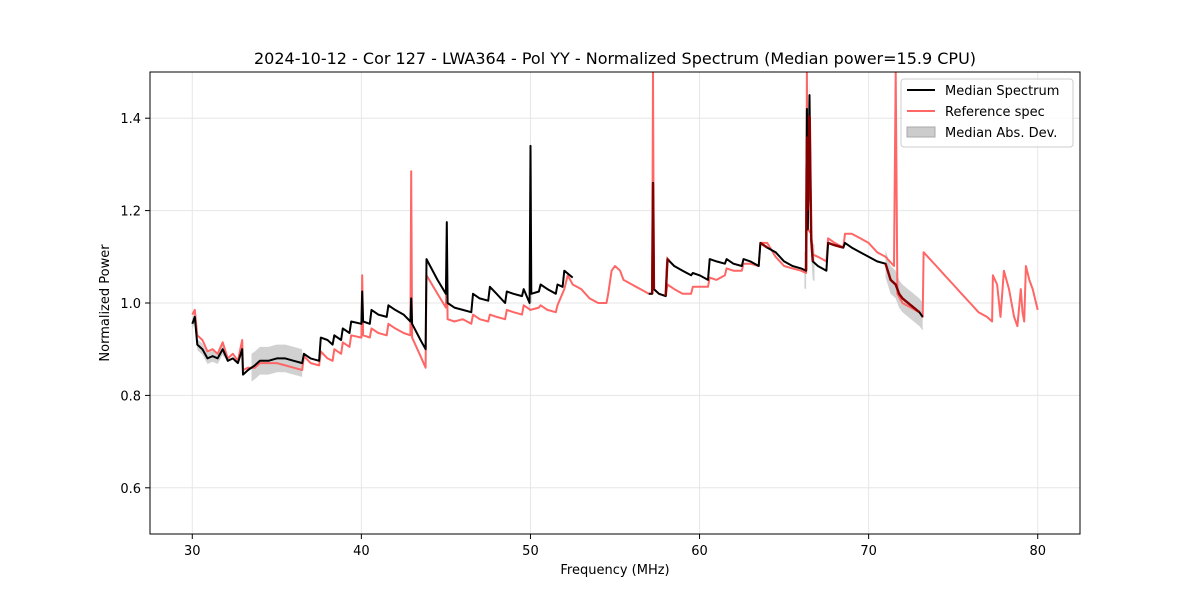 This screenshot has width=1200, height=604. I want to click on x-tick-label: 60, so click(699, 551).